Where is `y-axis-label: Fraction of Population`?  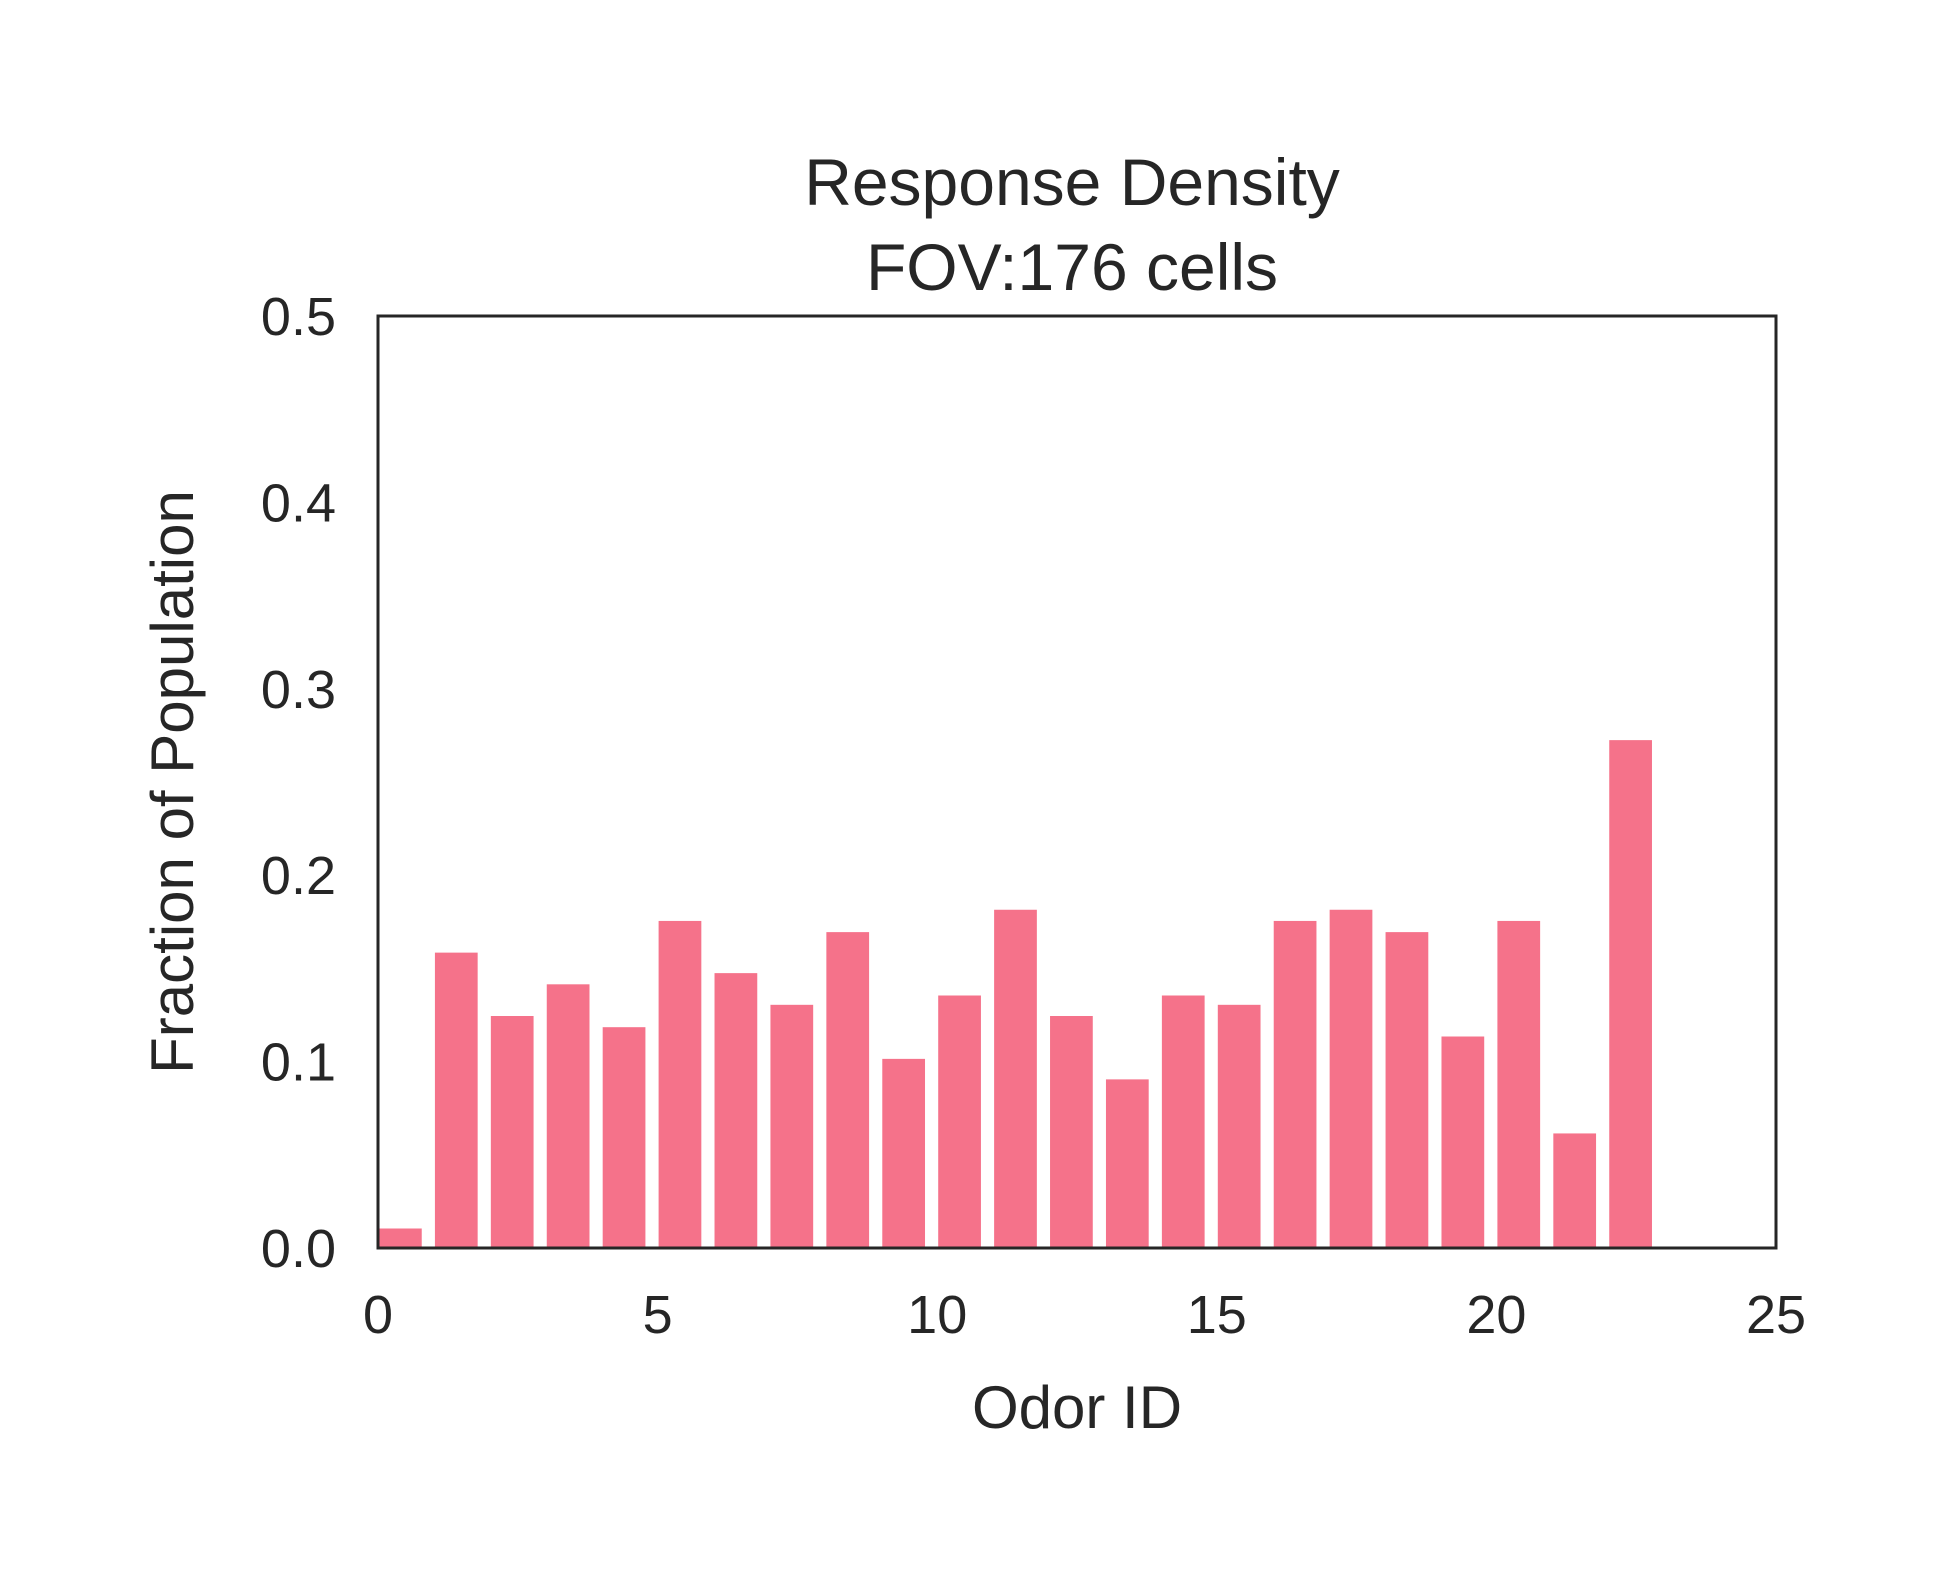 y-axis-label: Fraction of Population is located at coordinates (172, 782).